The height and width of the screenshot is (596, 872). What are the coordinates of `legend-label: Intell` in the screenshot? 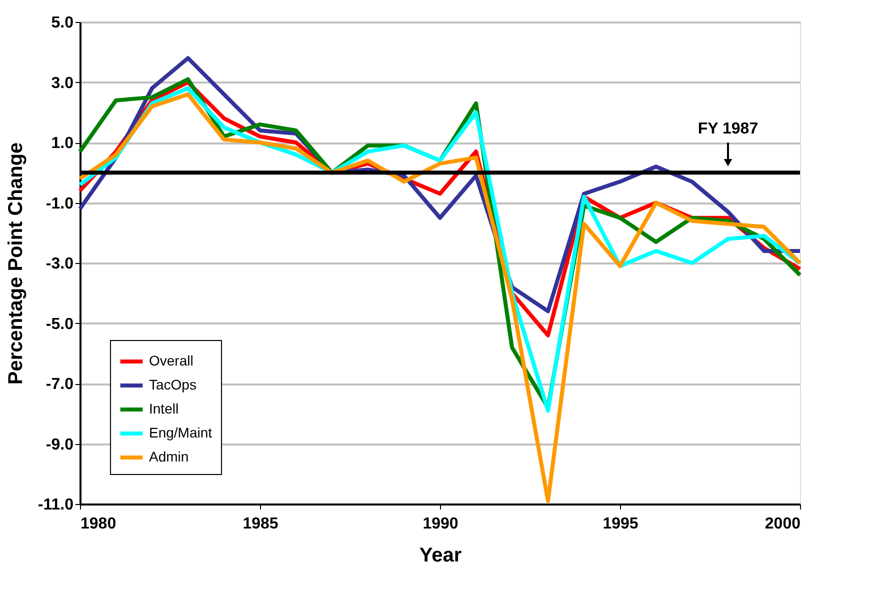 It's located at (164, 408).